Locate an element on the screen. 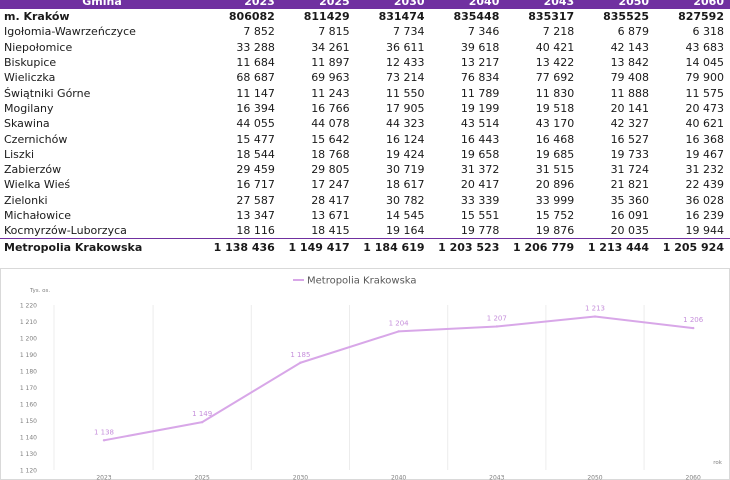 Image resolution: width=730 pixels, height=480 pixels. x-tick-label: 2023 is located at coordinates (103, 477).